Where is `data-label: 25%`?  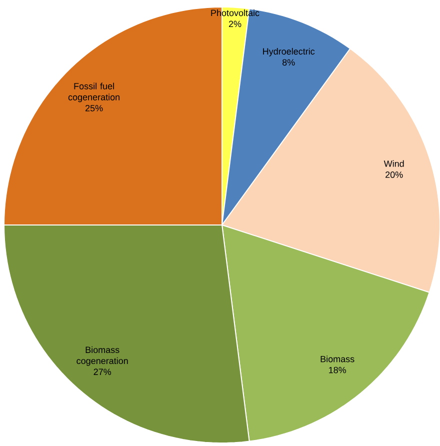
data-label: 25% is located at coordinates (94, 108).